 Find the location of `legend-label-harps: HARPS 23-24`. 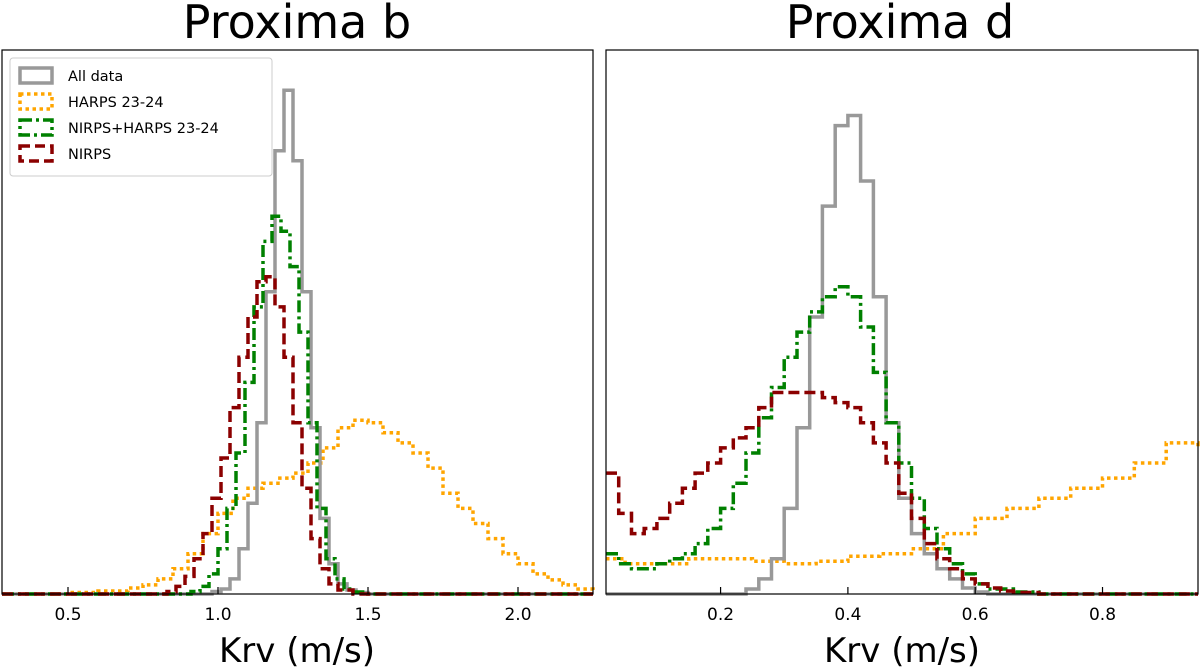

legend-label-harps: HARPS 23-24 is located at coordinates (116, 103).